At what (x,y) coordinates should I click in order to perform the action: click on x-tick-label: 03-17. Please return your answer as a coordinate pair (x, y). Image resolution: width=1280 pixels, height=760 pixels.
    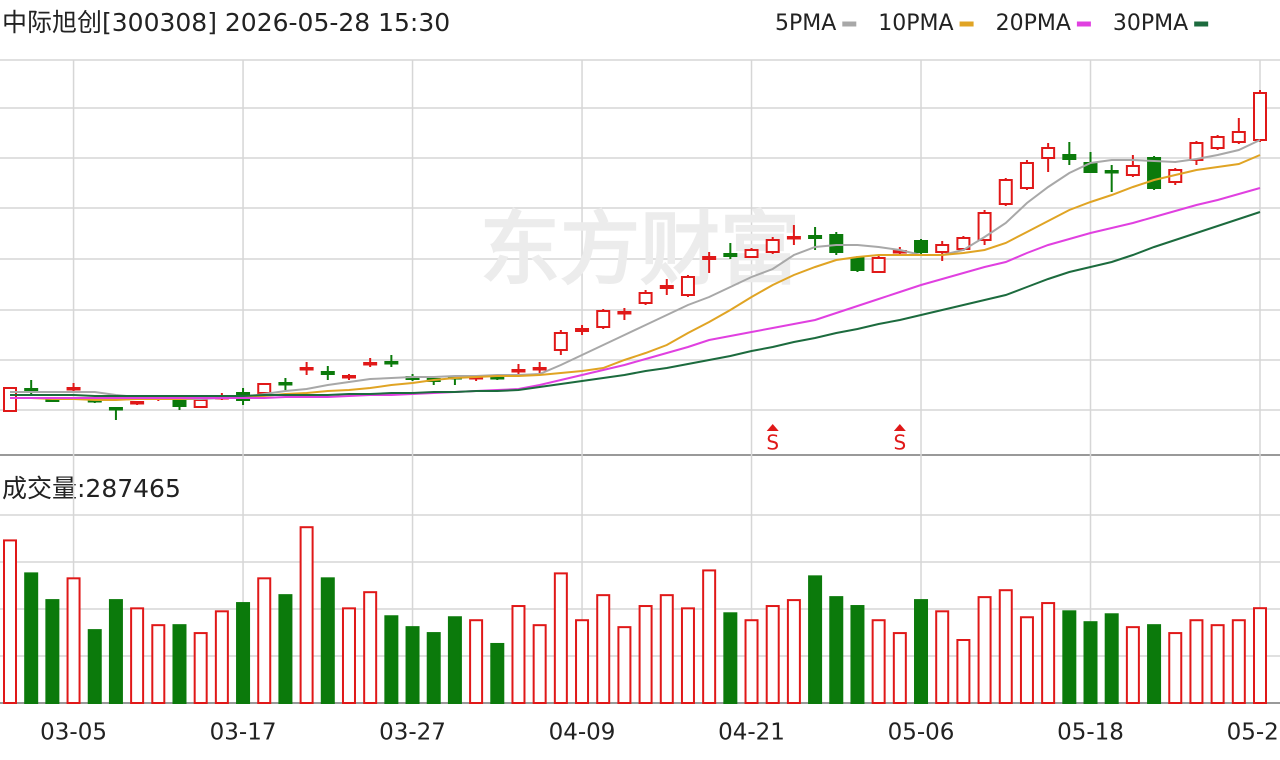
    Looking at the image, I should click on (243, 733).